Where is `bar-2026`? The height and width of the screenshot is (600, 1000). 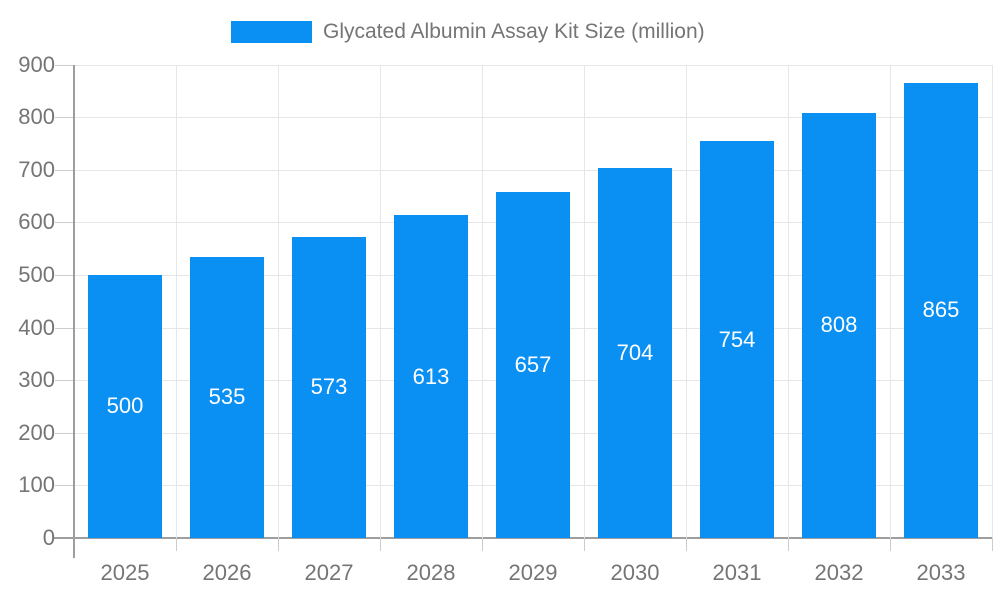
bar-2026 is located at coordinates (227, 397).